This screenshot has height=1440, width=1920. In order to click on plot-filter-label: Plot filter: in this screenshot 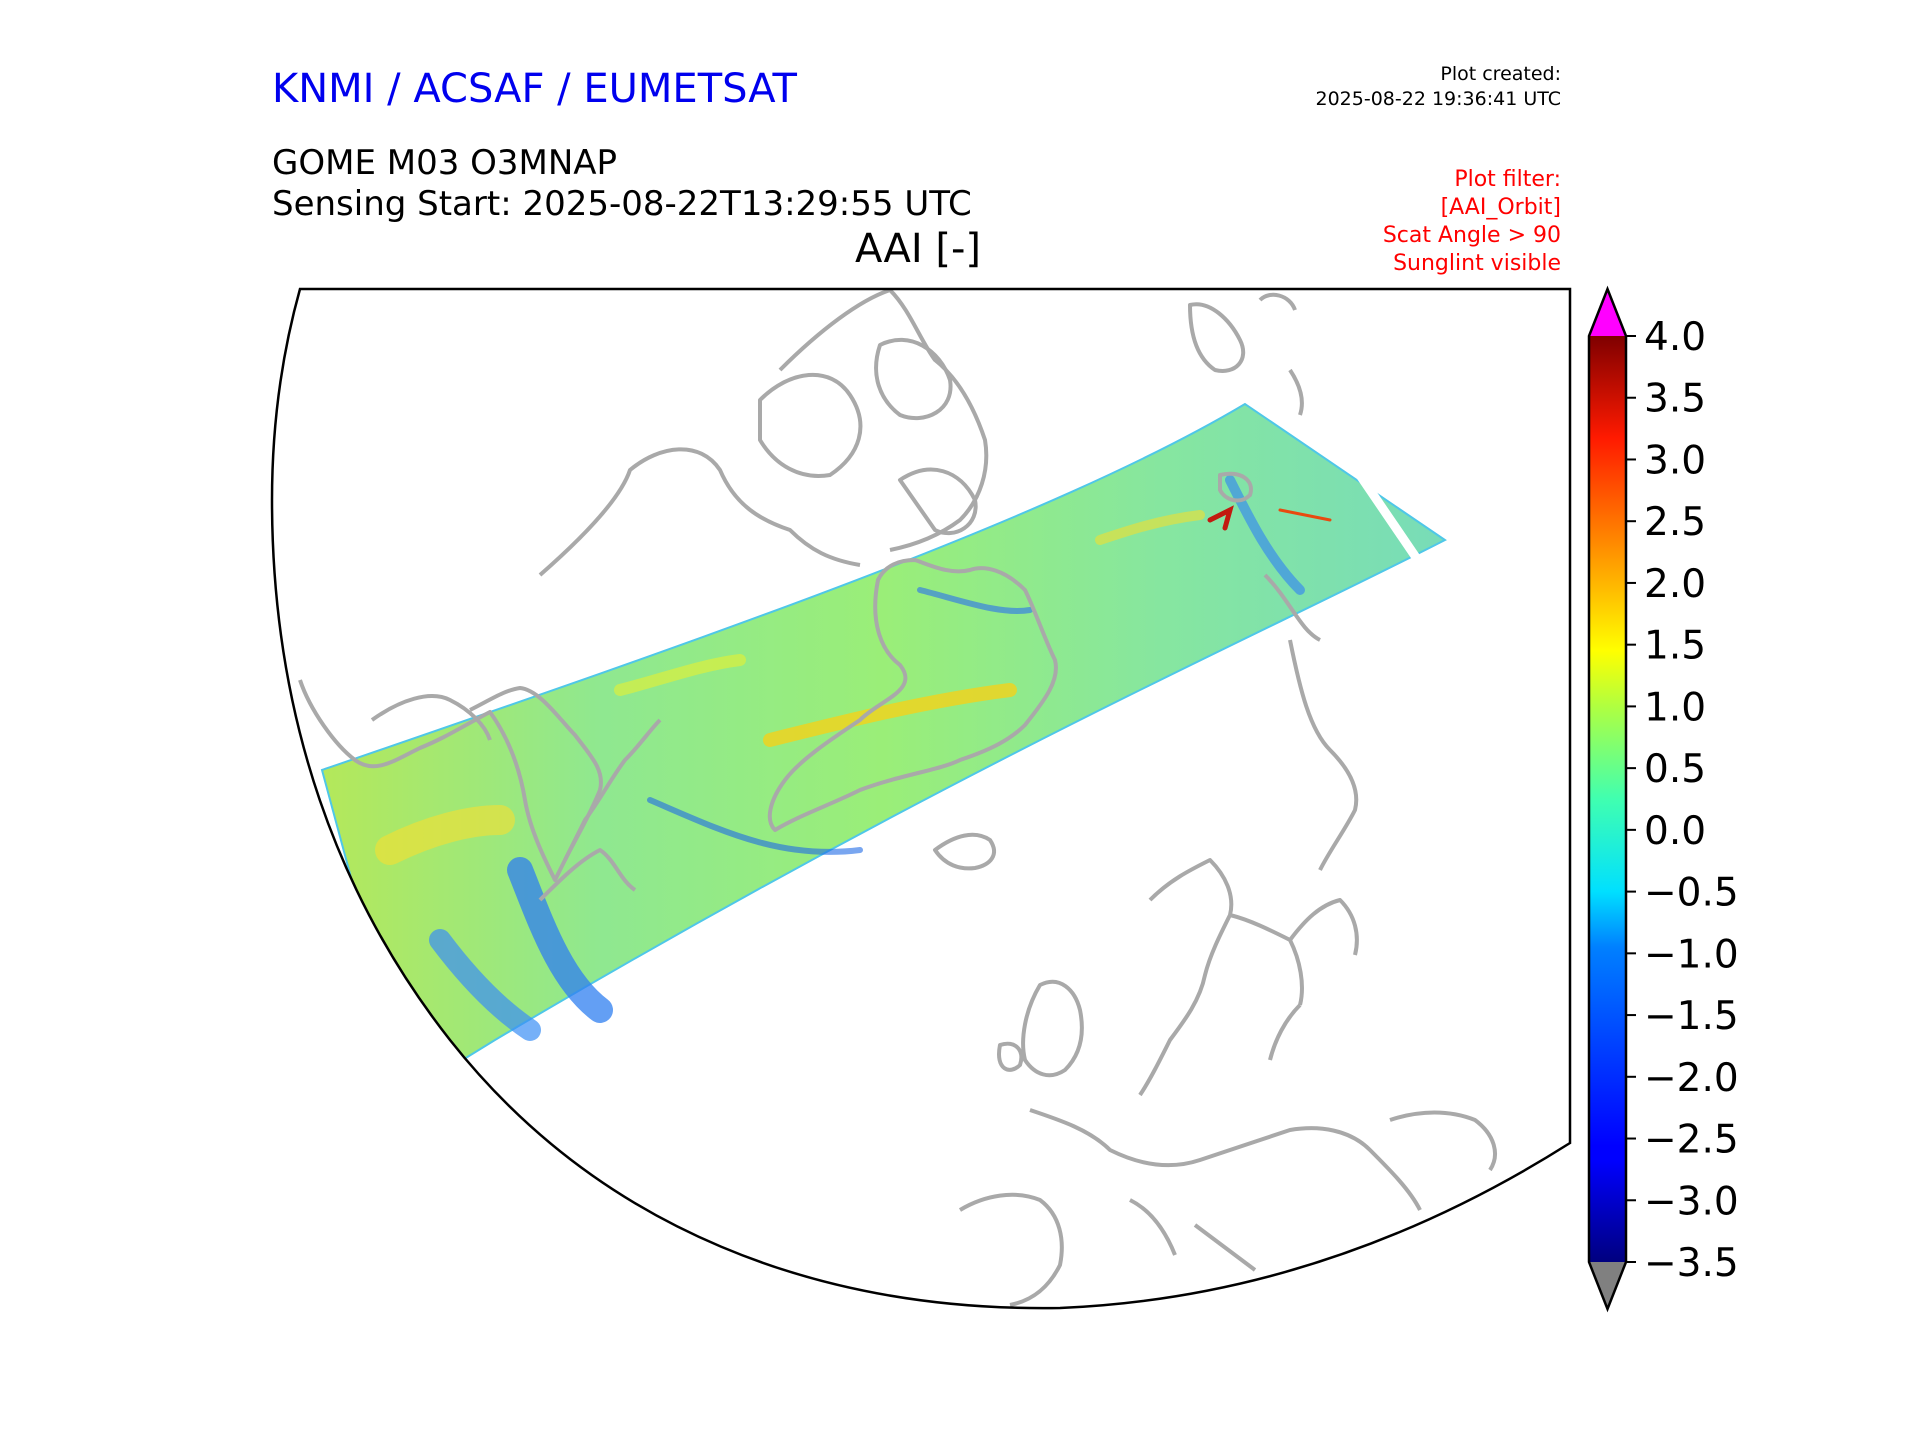, I will do `click(1507, 179)`.